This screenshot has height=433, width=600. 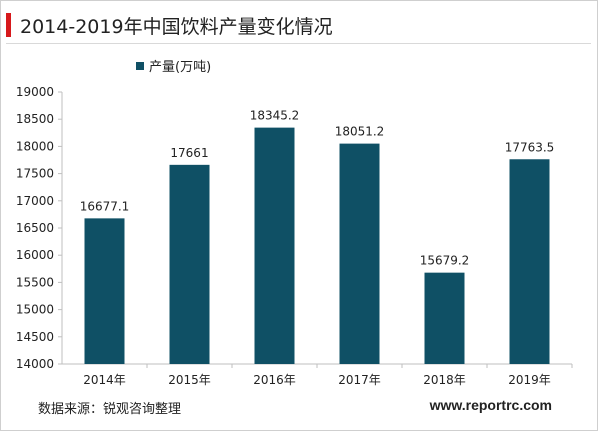 I want to click on legend-swatch, so click(x=140, y=65).